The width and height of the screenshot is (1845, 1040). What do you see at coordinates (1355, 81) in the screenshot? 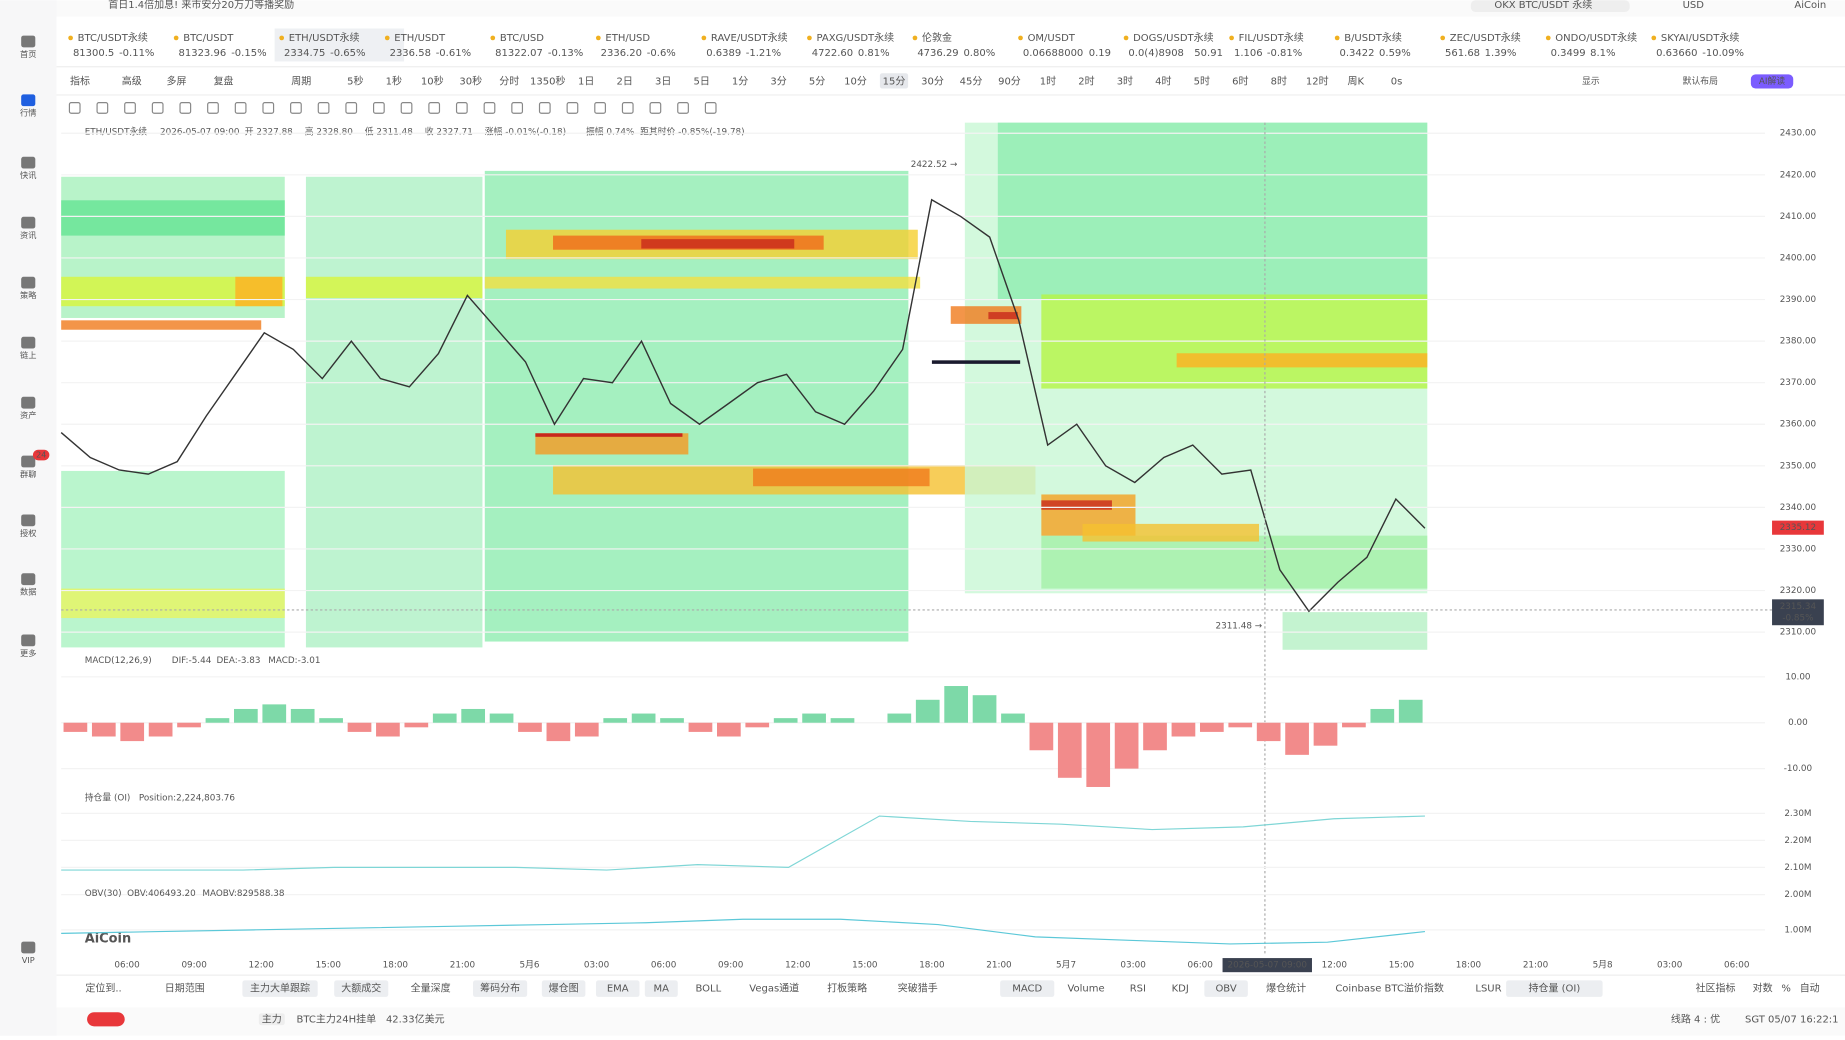
I see `period: 周K` at bounding box center [1355, 81].